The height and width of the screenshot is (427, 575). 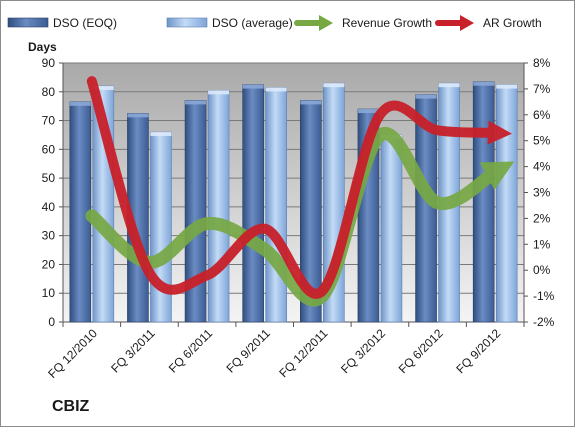 What do you see at coordinates (478, 351) in the screenshot?
I see `x-tick-label: FQ 9/2012` at bounding box center [478, 351].